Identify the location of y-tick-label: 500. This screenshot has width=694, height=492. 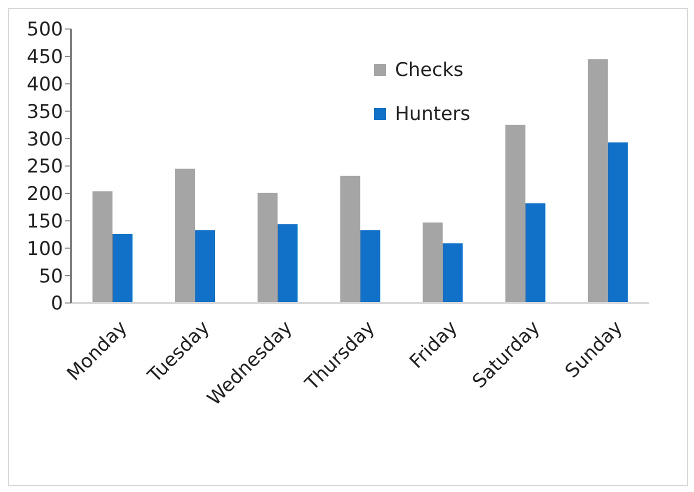
(44, 29).